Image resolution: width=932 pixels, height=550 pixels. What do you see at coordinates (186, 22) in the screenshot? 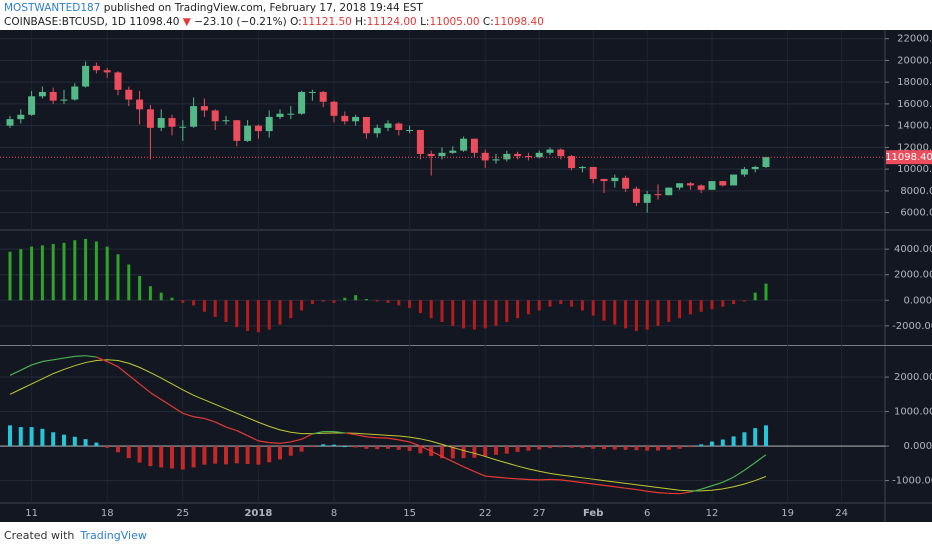
I see `arrow: ▼` at bounding box center [186, 22].